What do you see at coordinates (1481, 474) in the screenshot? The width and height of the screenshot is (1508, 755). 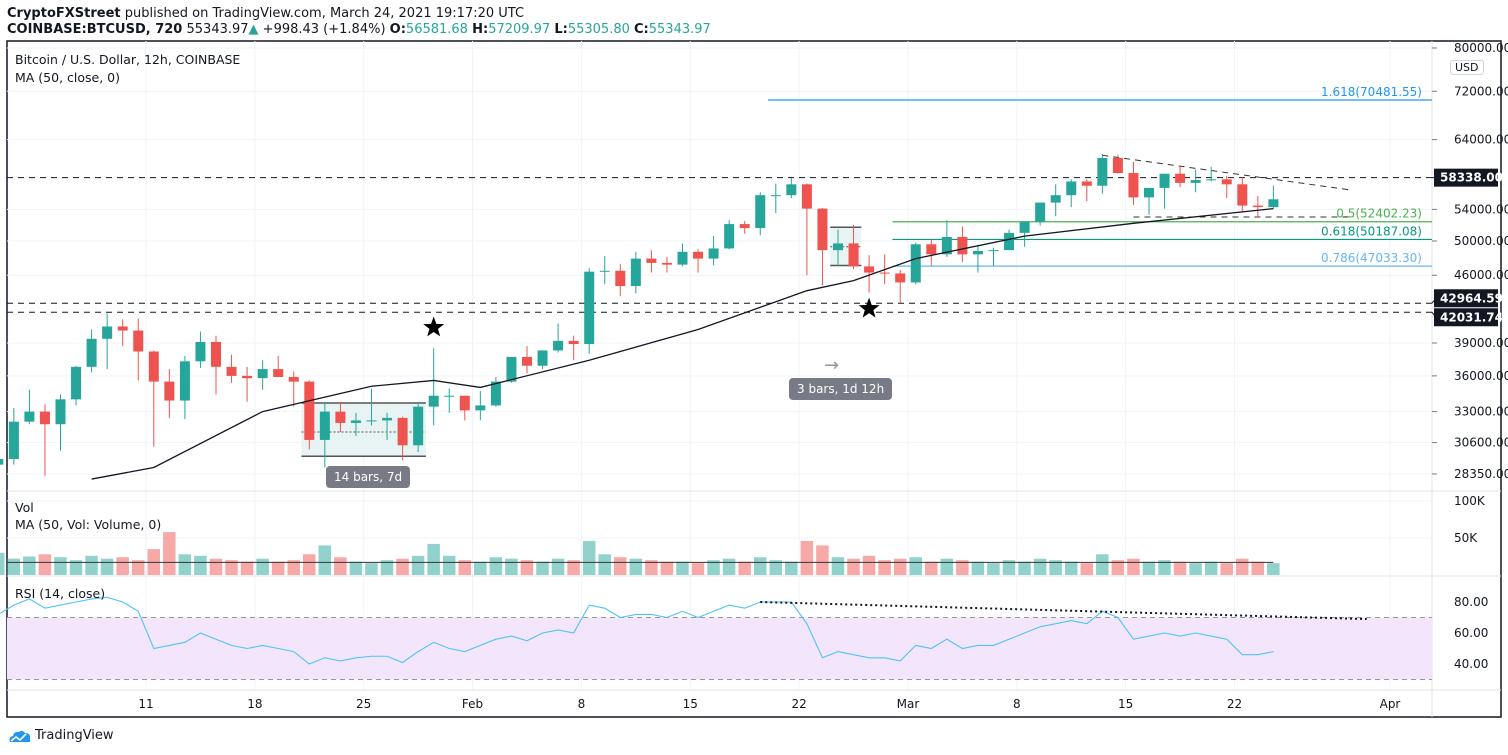 I see `price-tick-label: 28350.00` at bounding box center [1481, 474].